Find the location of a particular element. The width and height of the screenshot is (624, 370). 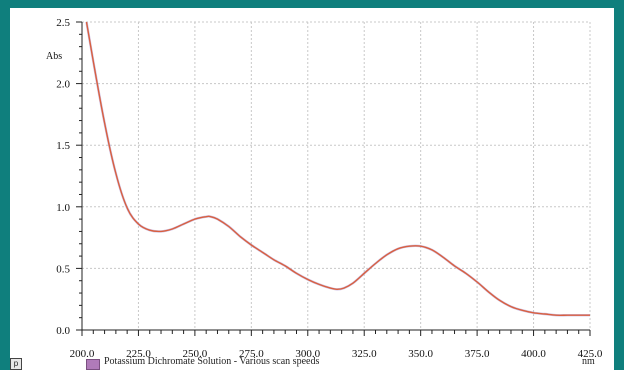

x-tick-label: 275.0 is located at coordinates (251, 354).